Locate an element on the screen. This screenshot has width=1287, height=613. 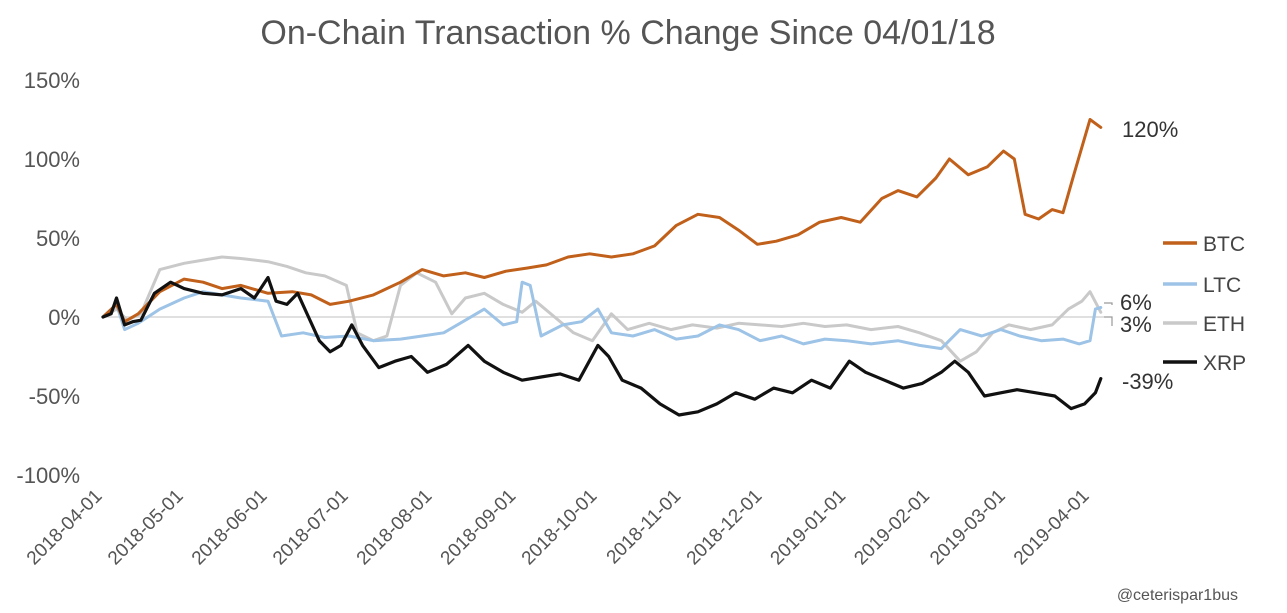
y-tick-label: -50% is located at coordinates (54, 396).